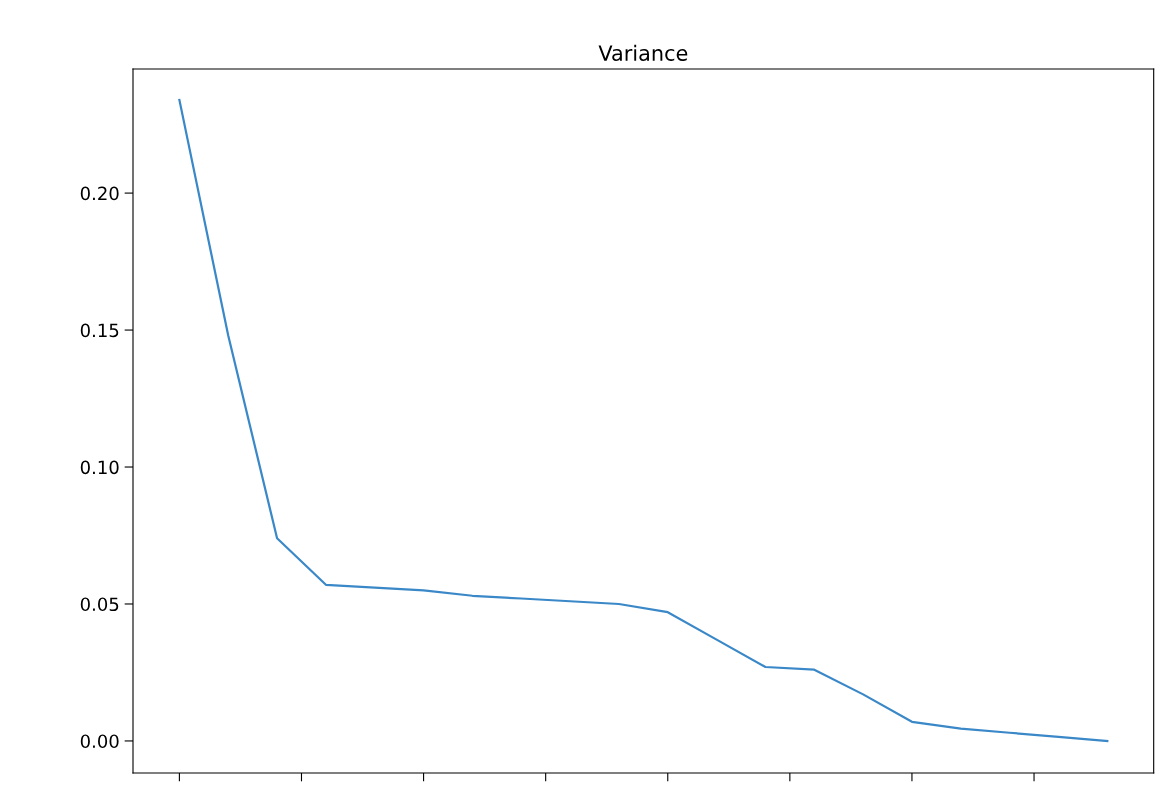 This screenshot has height=785, width=1156. I want to click on chart-title: Variance, so click(643, 52).